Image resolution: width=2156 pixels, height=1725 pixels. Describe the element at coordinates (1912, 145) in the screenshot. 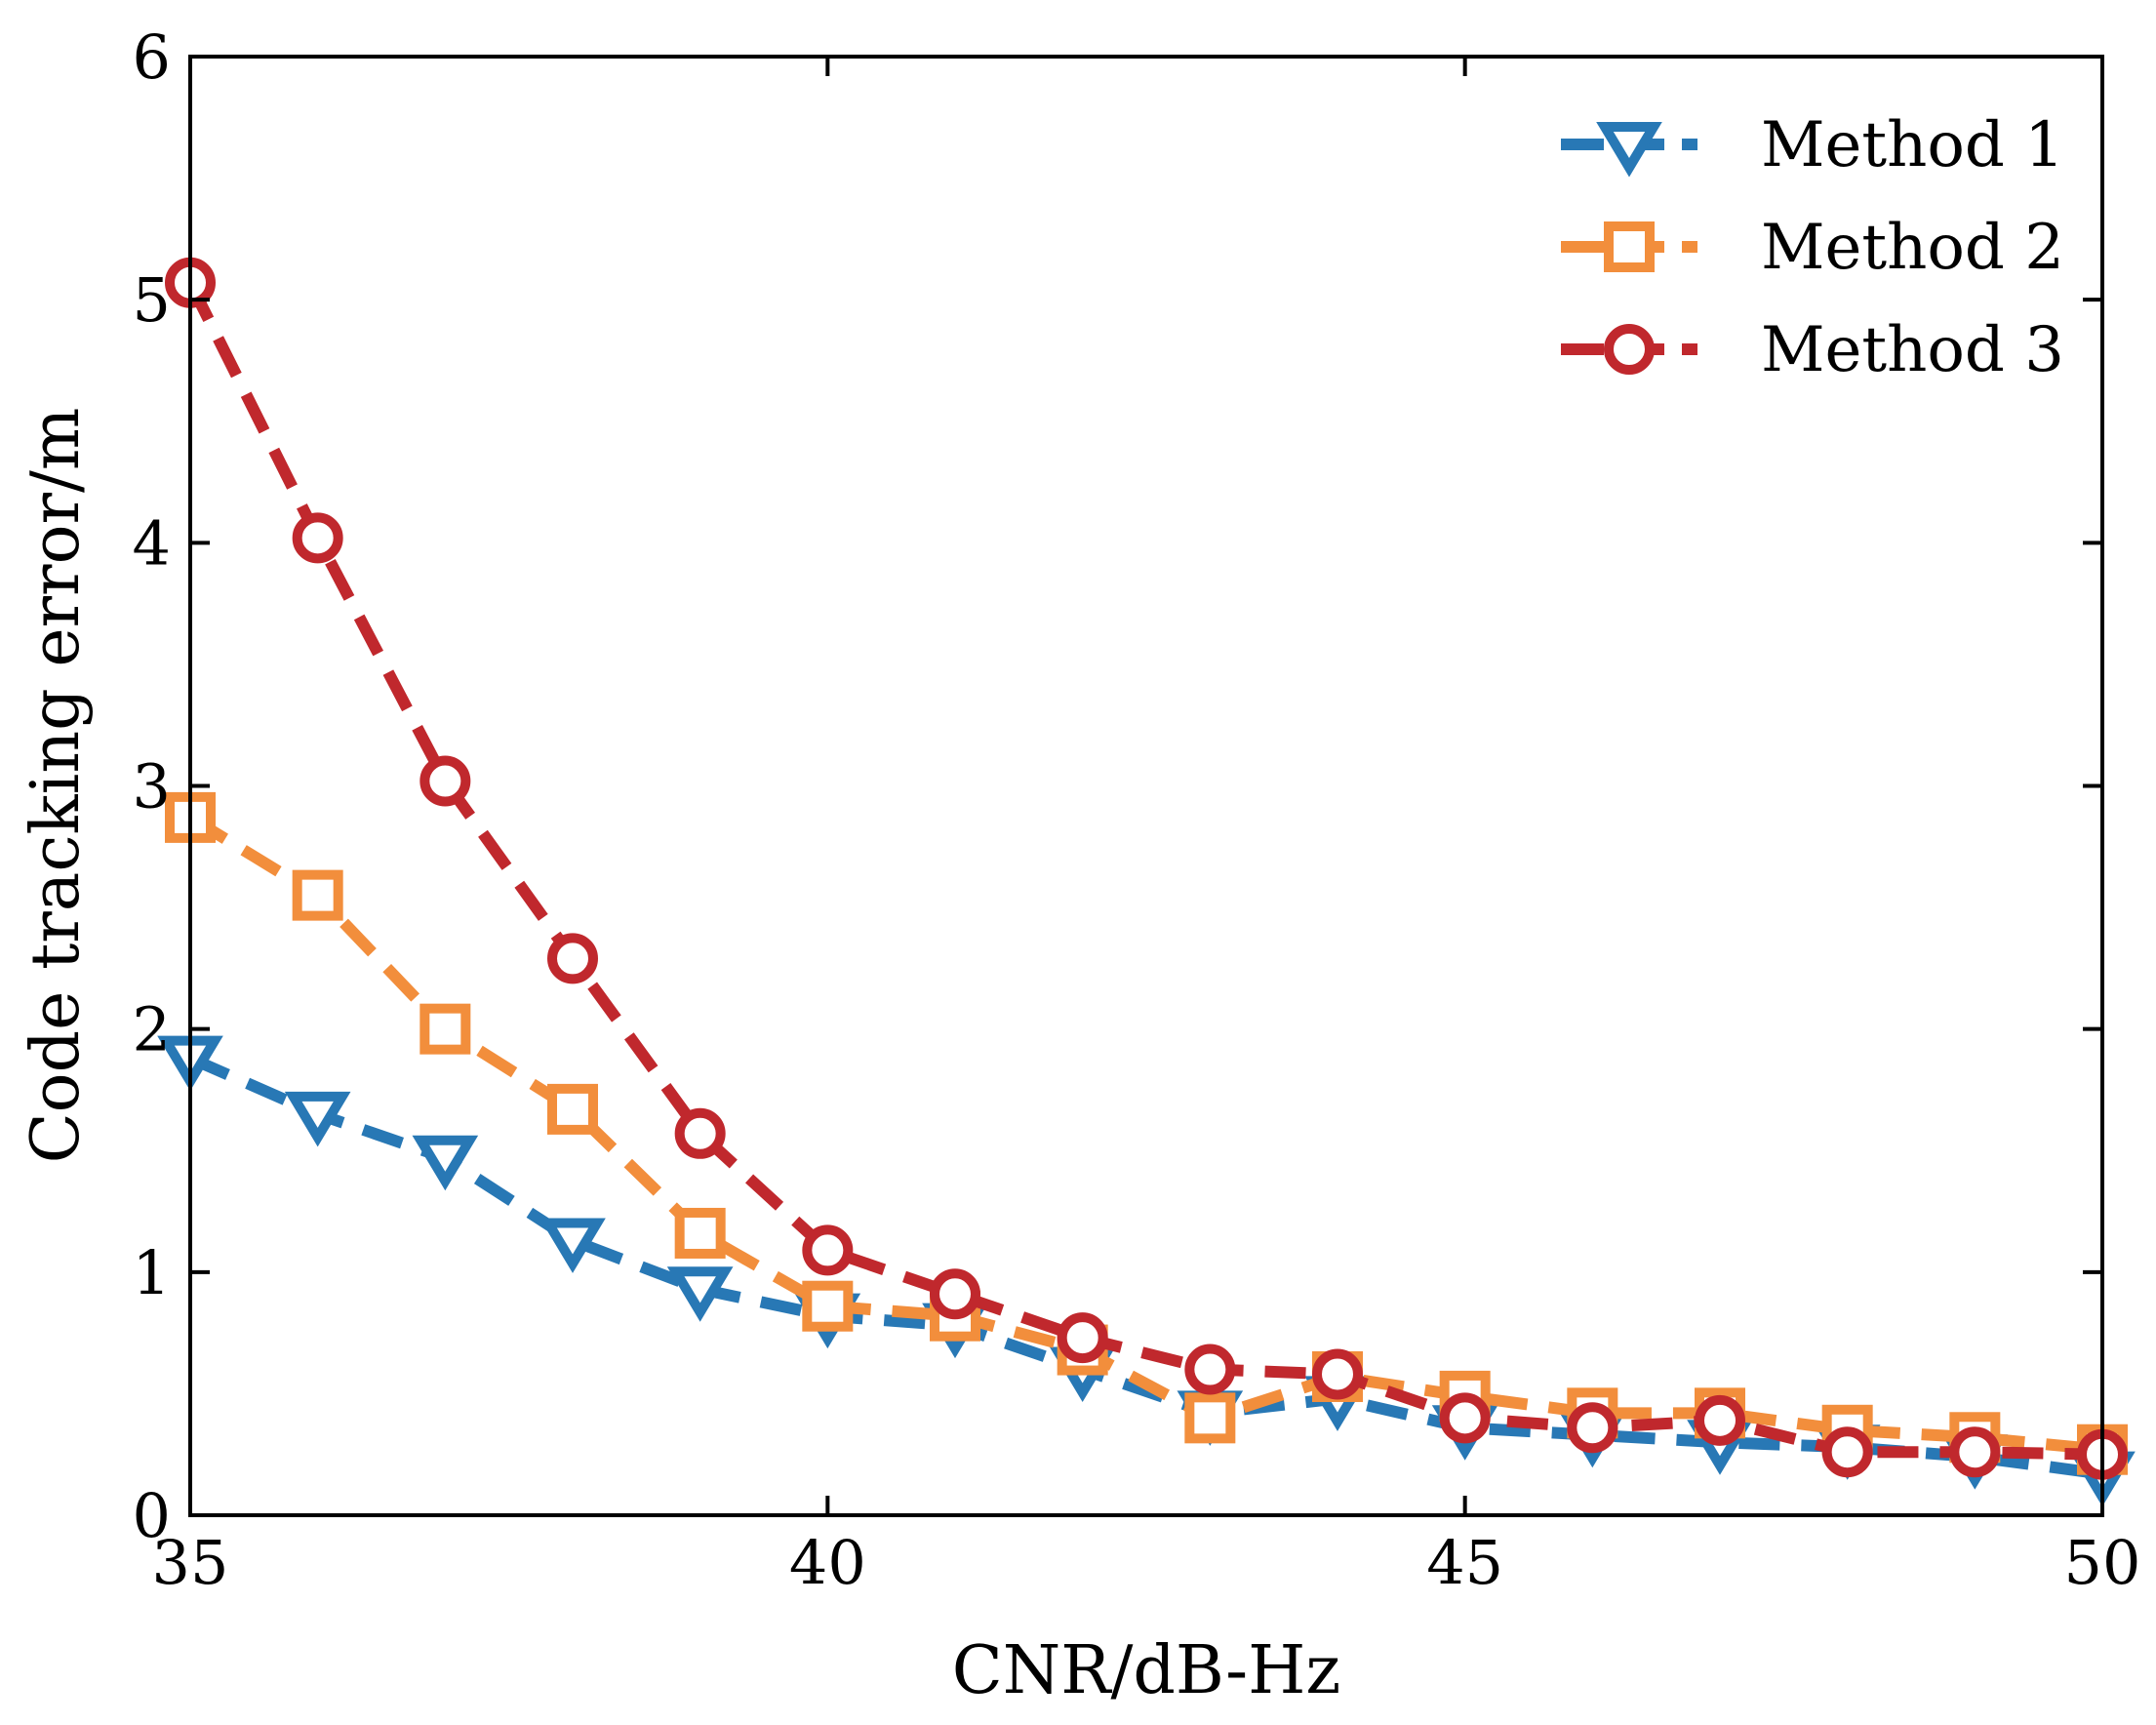

I see `legend-label: Method 1` at that location.